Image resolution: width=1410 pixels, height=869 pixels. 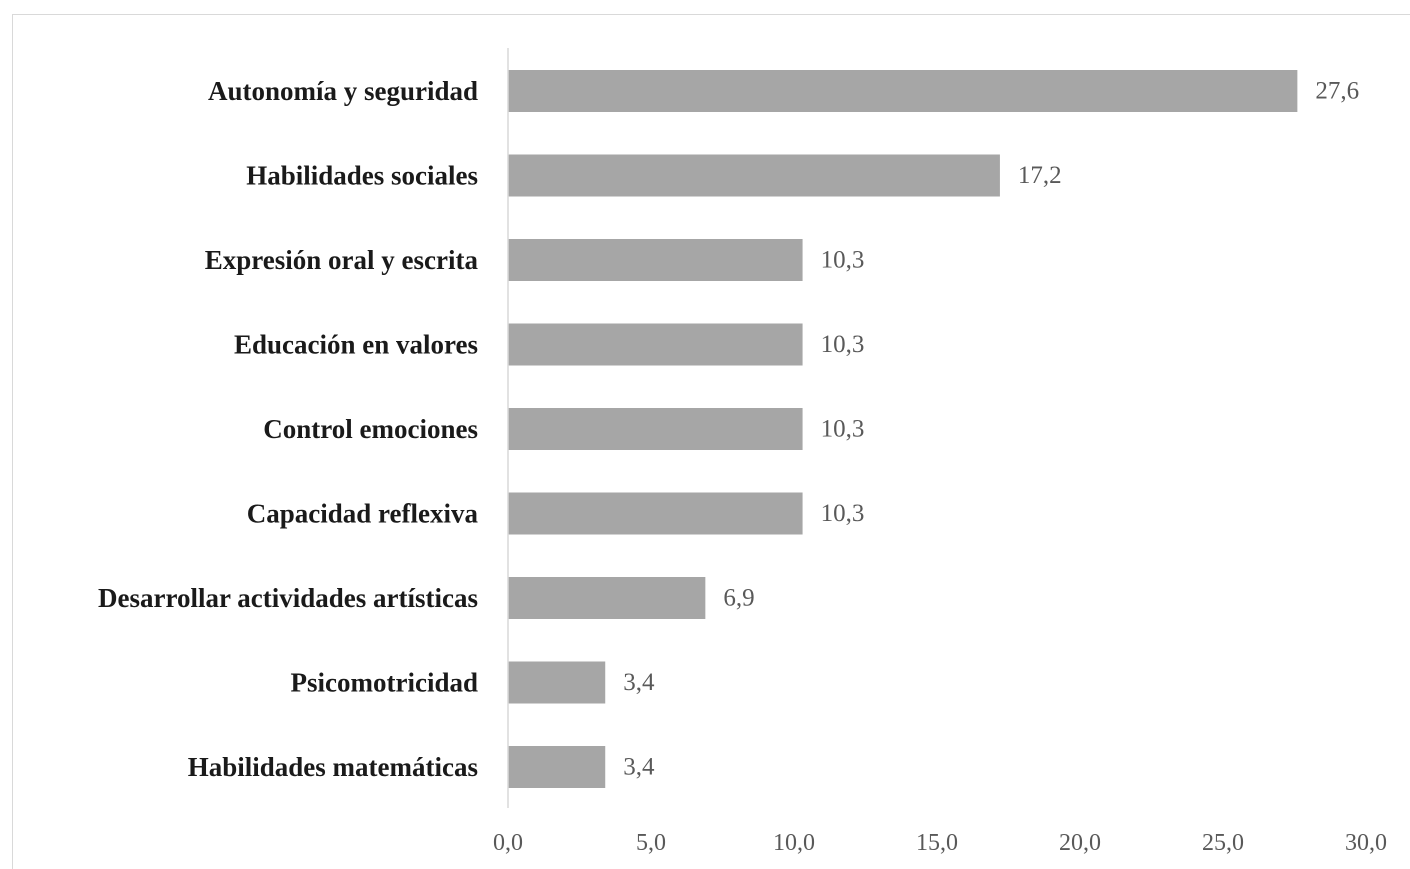 I want to click on x-axis-tick-labels: 0,0 5,0 10,0 15,0 20,0 25,0 30,0, so click(x=940, y=843).